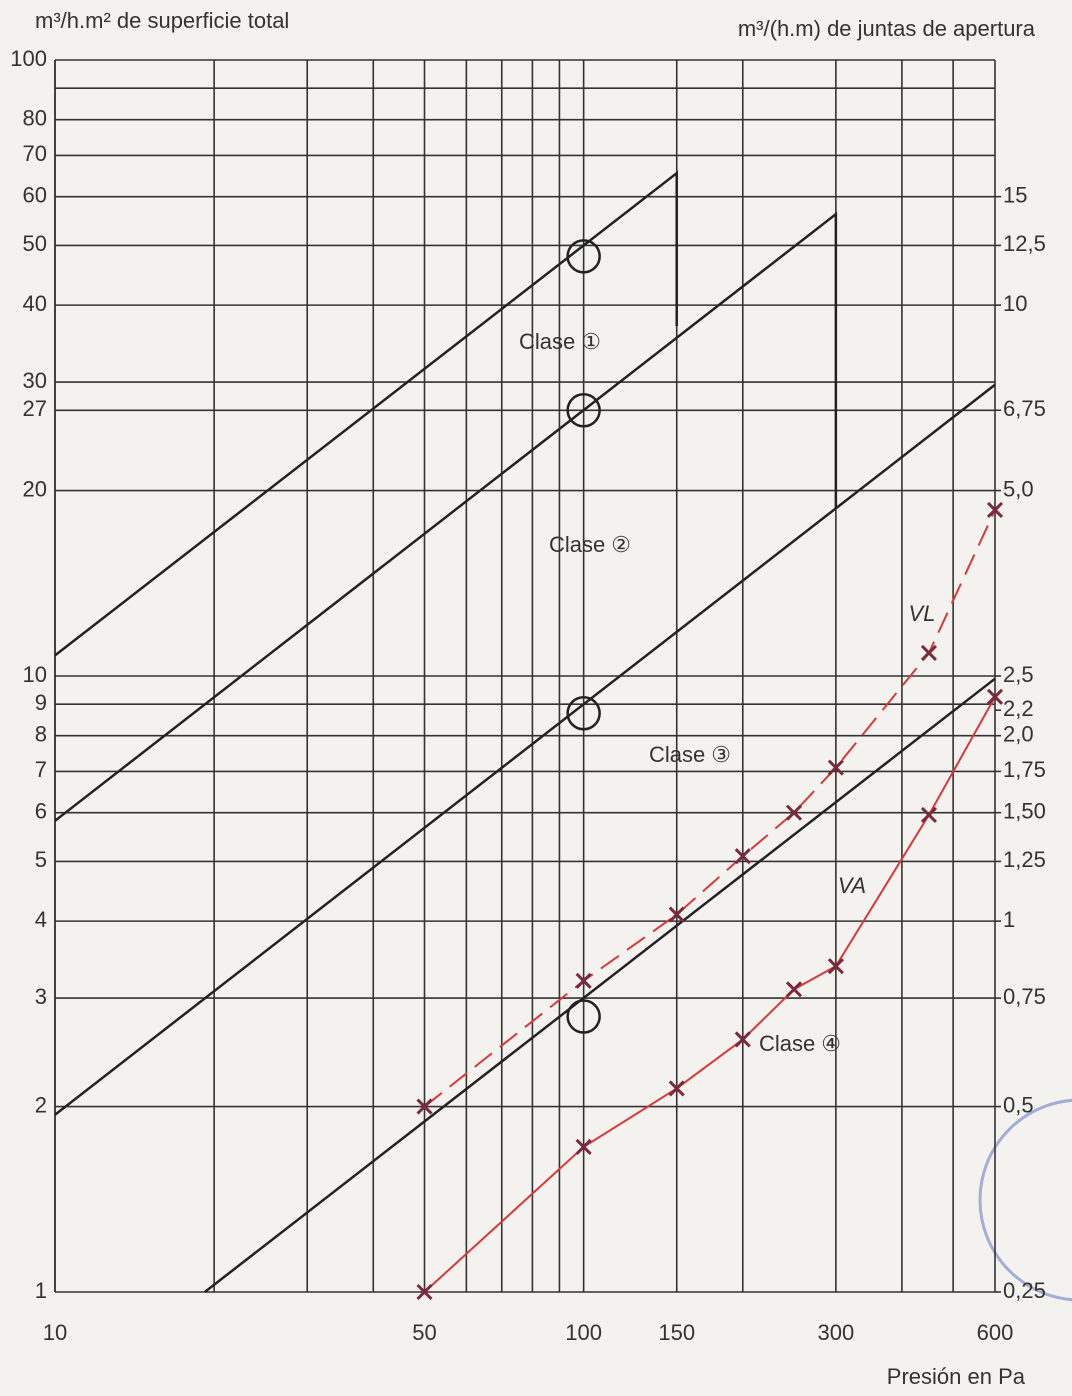  Describe the element at coordinates (41, 919) in the screenshot. I see `y-tick-label: 4` at that location.